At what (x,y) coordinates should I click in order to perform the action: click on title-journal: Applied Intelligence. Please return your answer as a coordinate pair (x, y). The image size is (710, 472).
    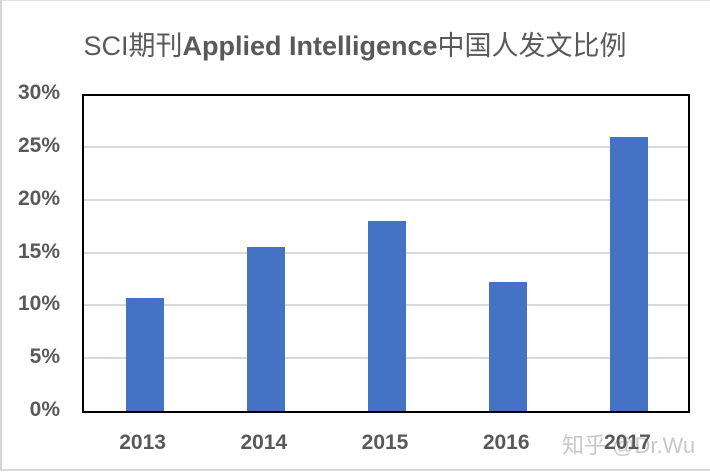
    Looking at the image, I should click on (310, 46).